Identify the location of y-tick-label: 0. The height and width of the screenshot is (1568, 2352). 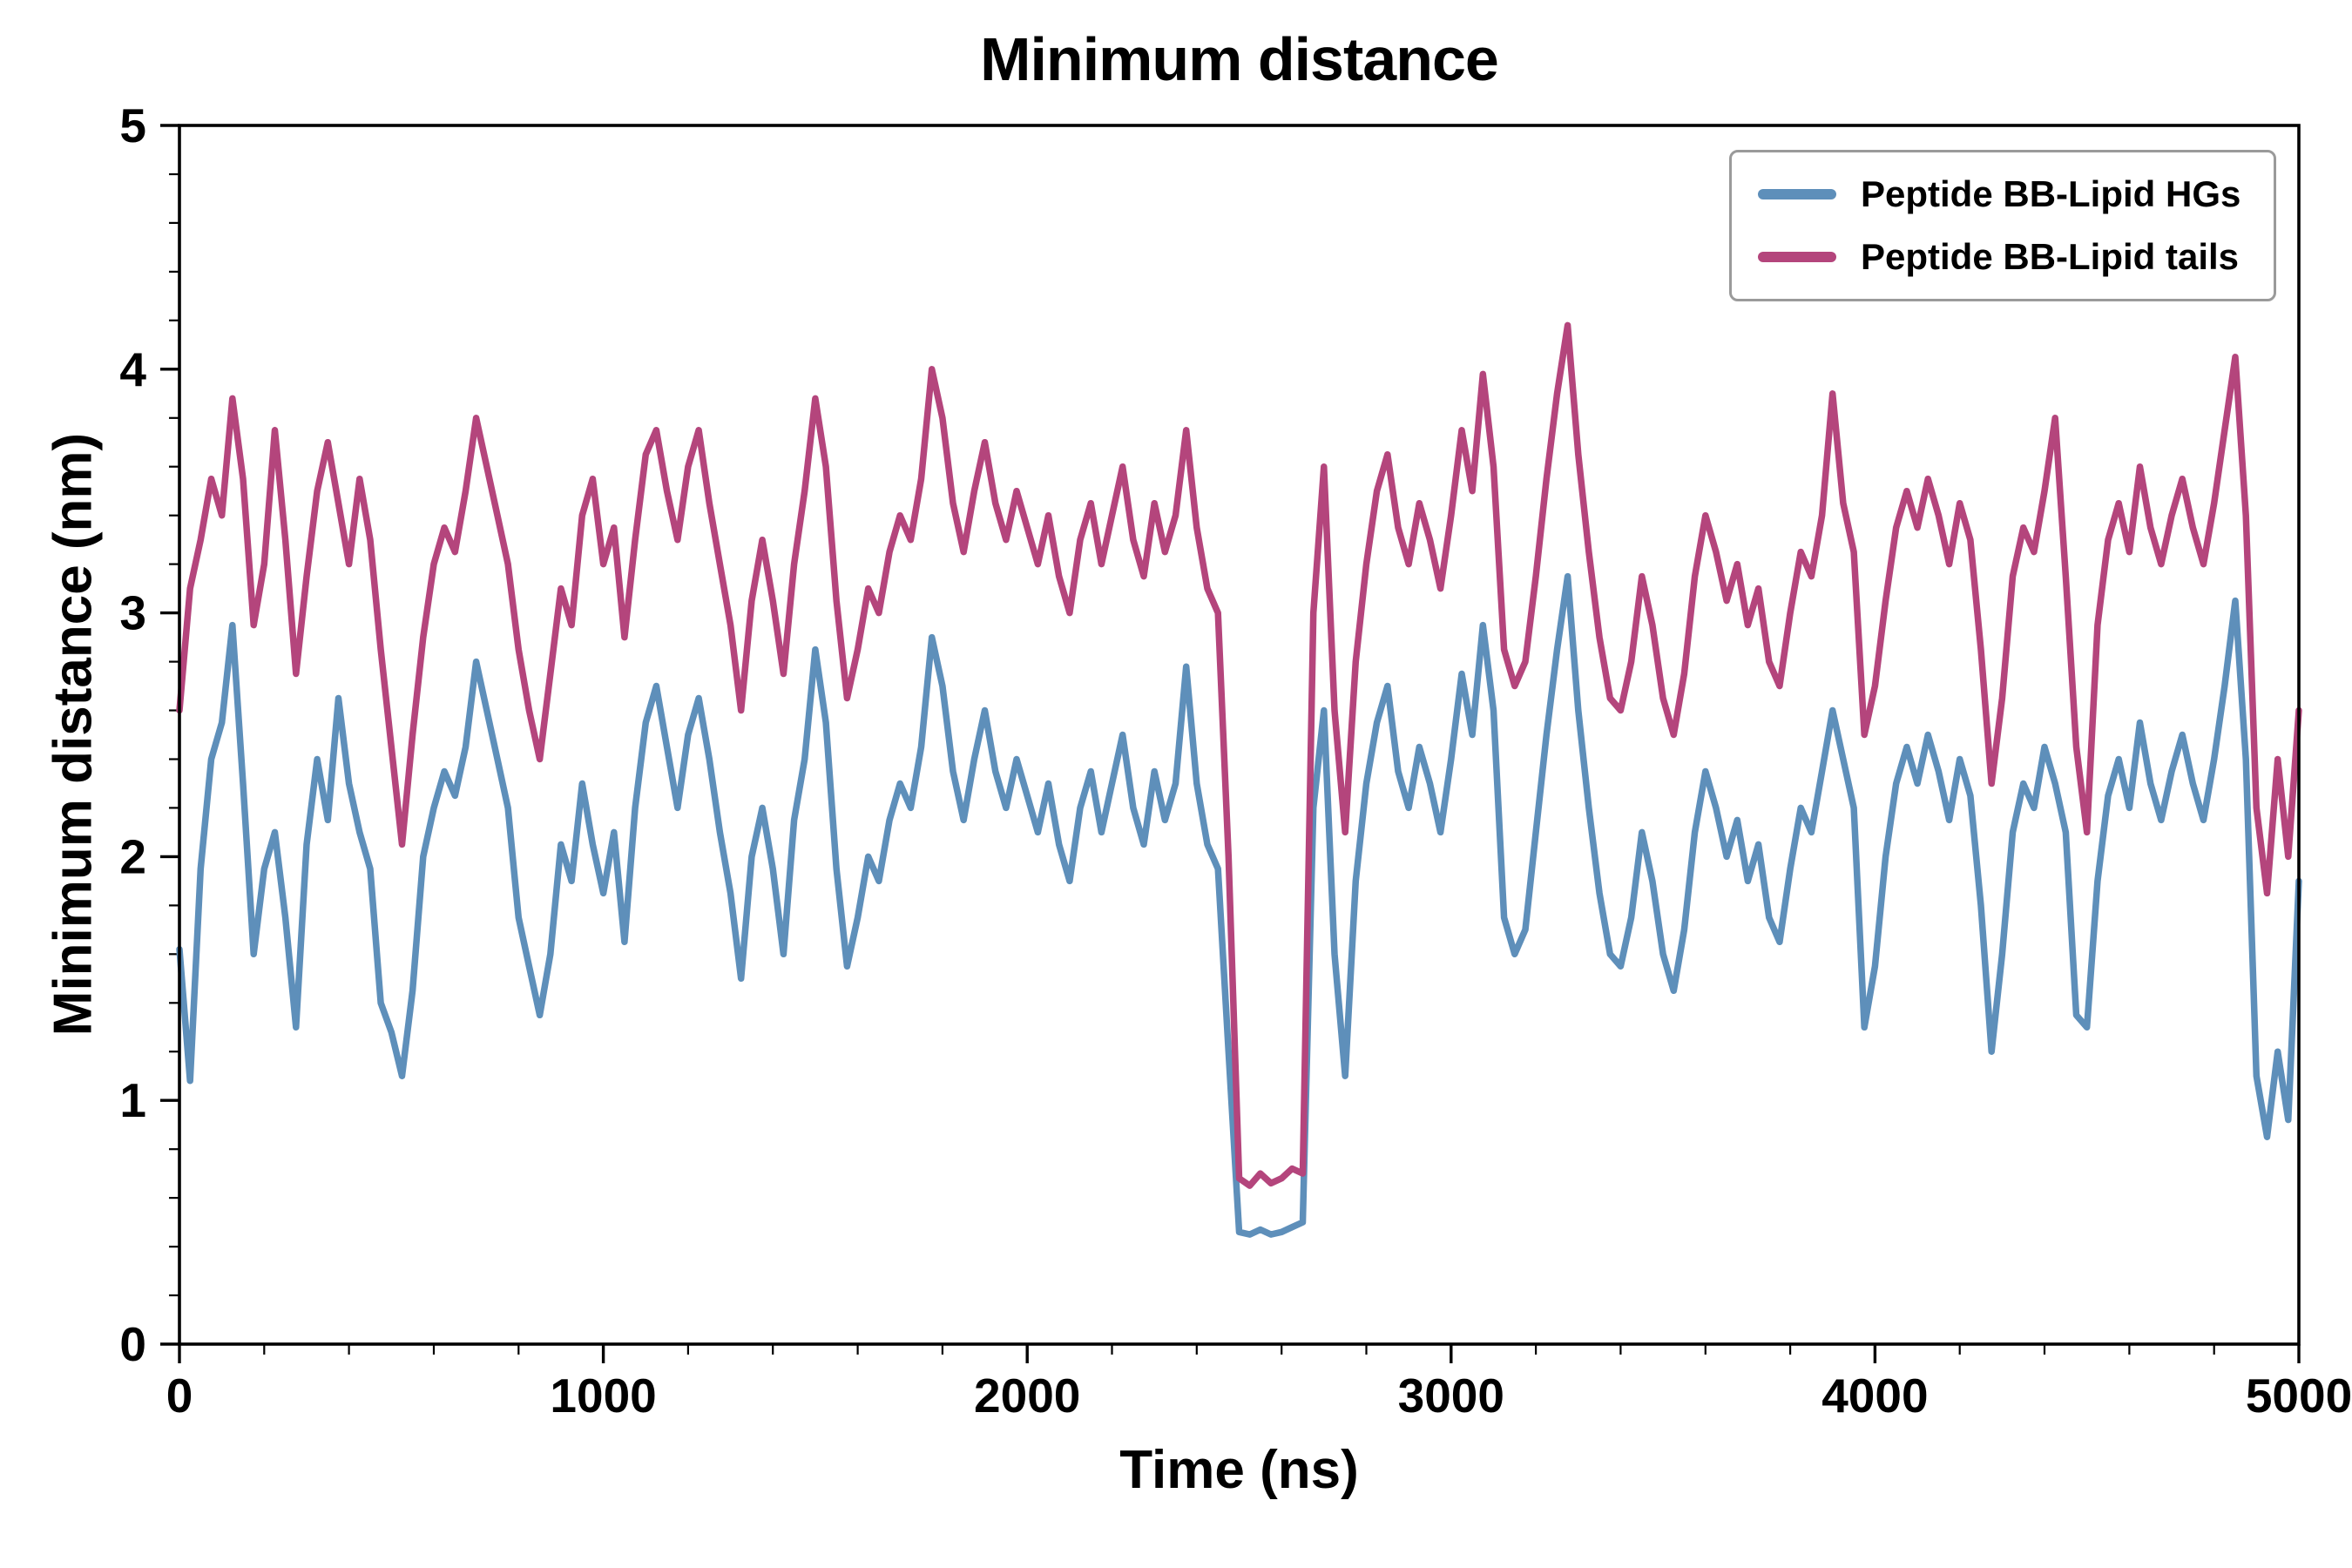
(132, 1344).